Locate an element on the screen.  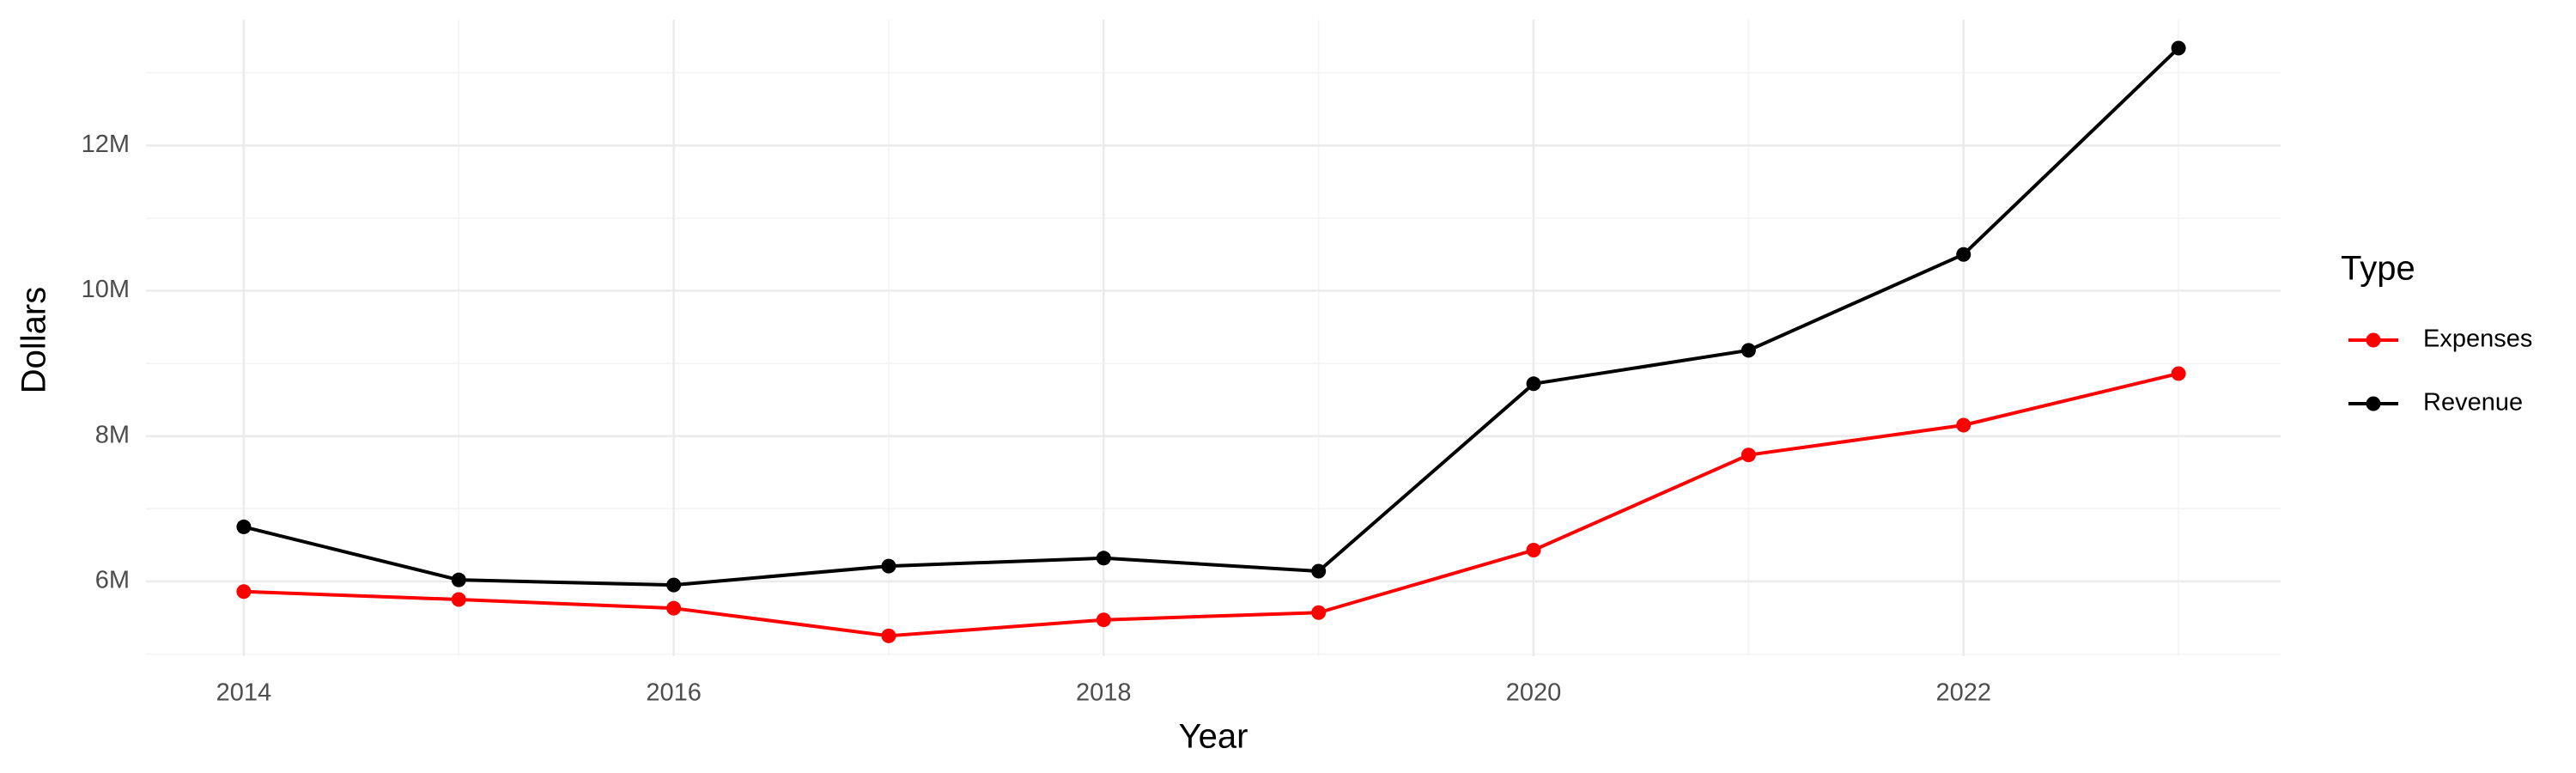
x-axis-title: Year is located at coordinates (1214, 737).